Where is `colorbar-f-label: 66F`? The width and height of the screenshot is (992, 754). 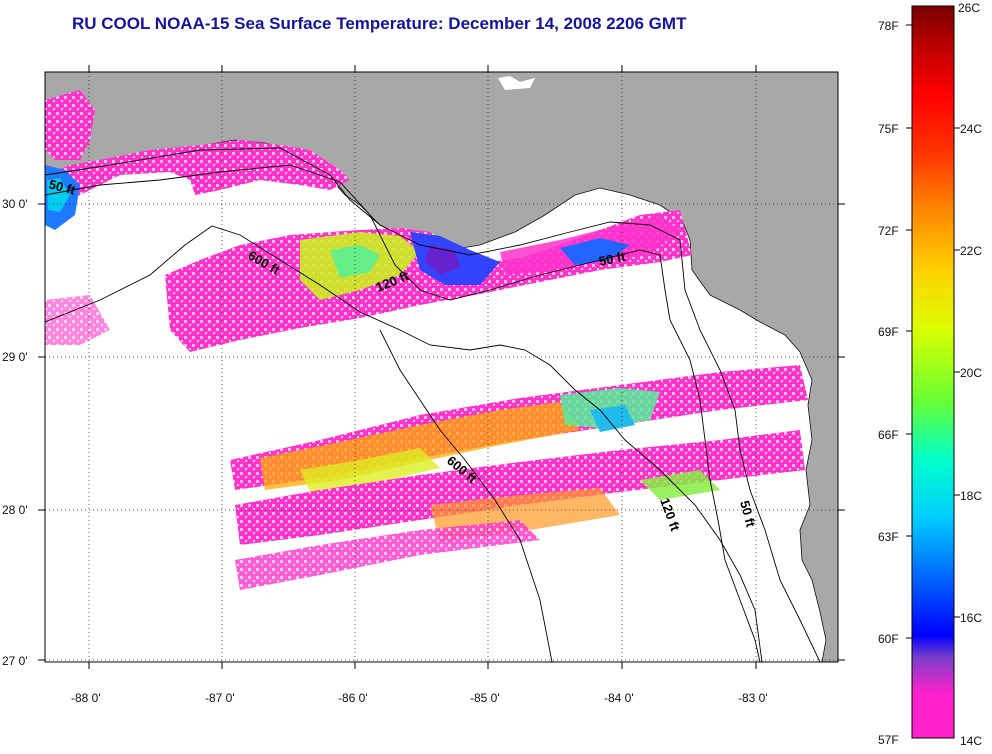 colorbar-f-label: 66F is located at coordinates (888, 435).